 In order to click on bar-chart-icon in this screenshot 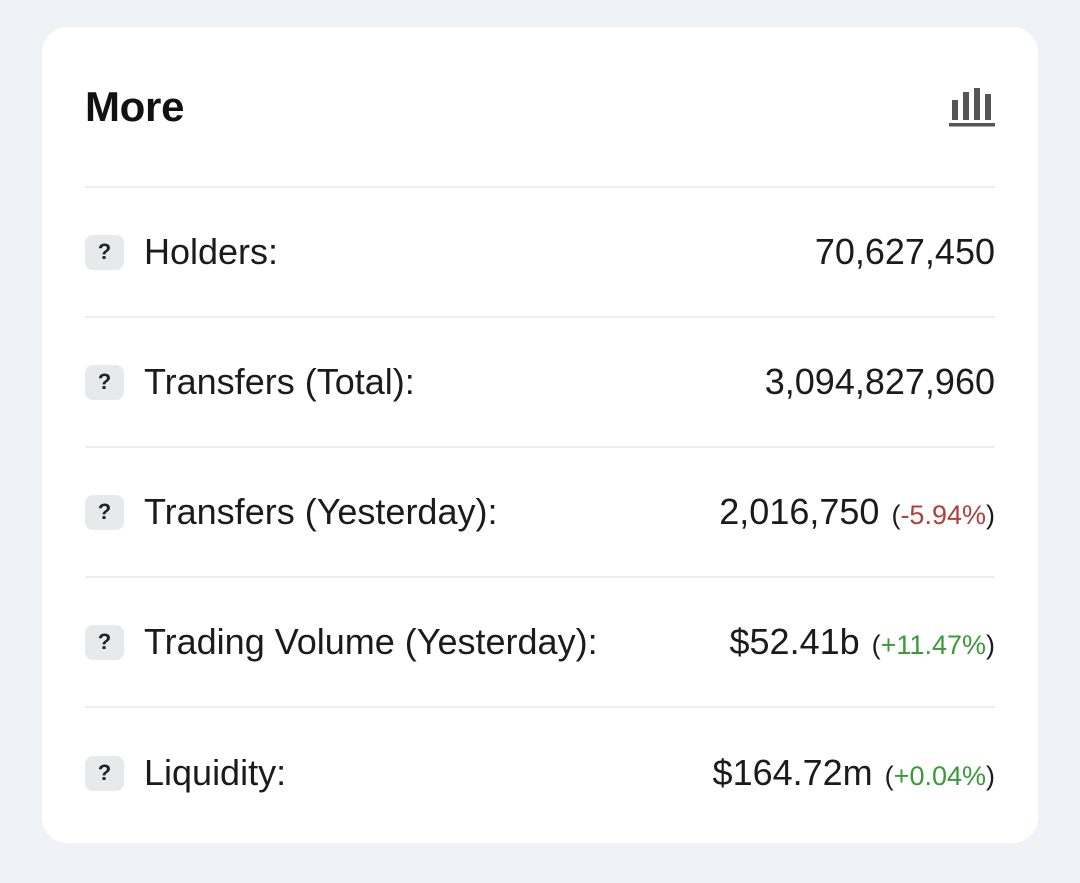, I will do `click(971, 107)`.